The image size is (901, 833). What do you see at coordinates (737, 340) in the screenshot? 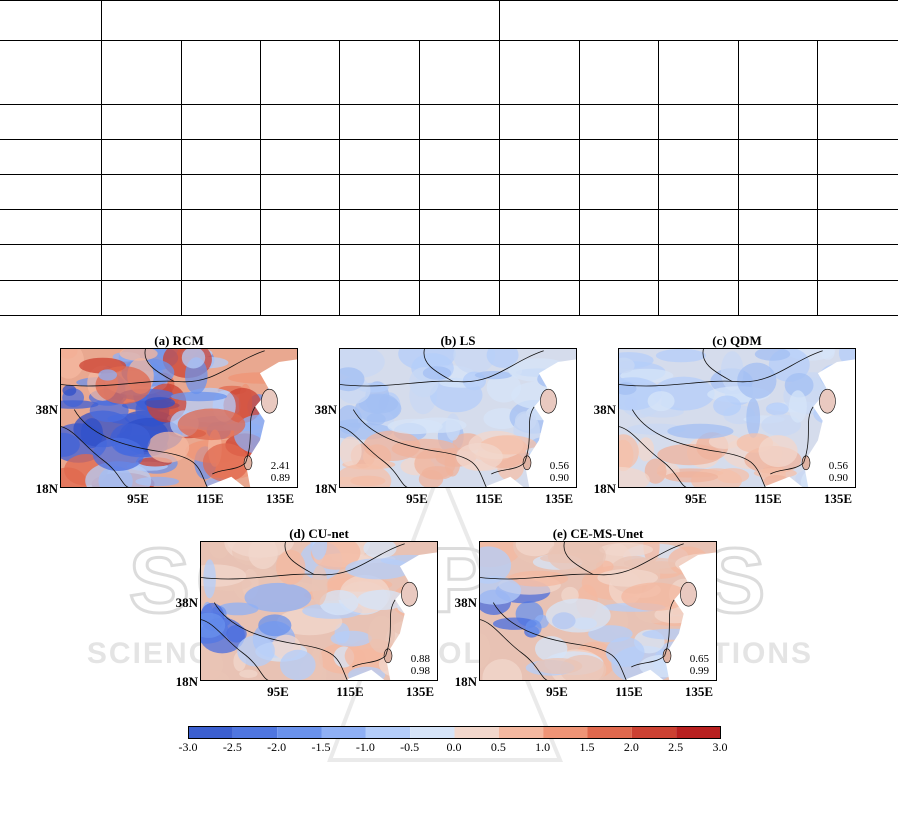
I see `panel-title: (c) QDM` at bounding box center [737, 340].